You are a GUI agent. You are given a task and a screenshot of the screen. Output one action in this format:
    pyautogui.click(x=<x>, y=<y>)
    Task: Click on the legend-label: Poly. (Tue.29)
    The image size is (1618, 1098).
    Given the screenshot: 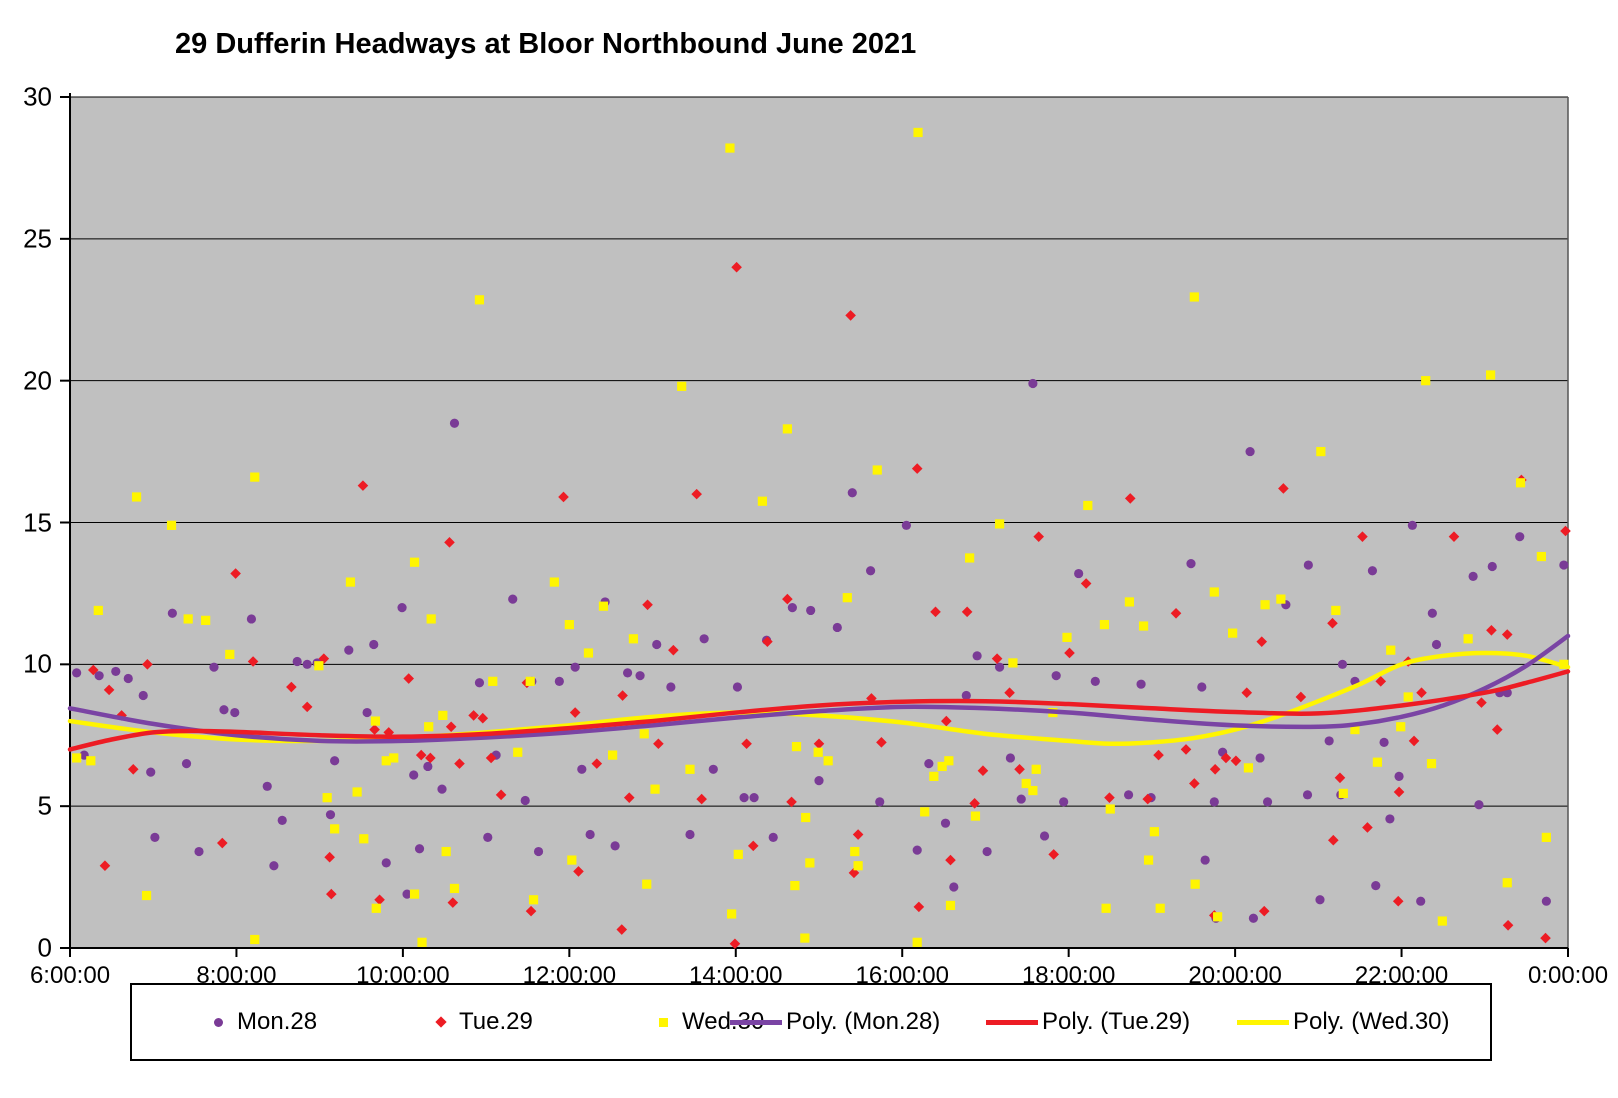 What is the action you would take?
    pyautogui.click(x=1116, y=1021)
    